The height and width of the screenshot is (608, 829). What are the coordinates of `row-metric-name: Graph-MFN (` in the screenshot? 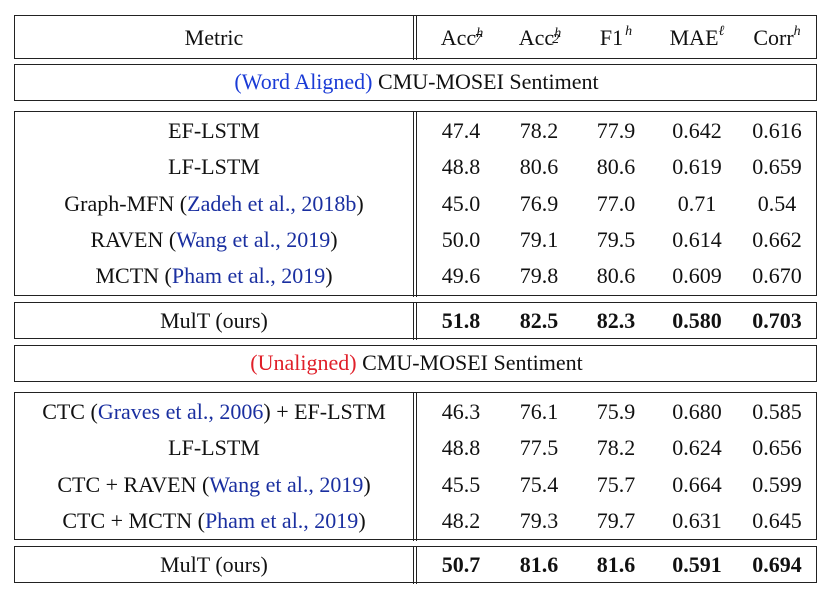 It's located at (126, 203).